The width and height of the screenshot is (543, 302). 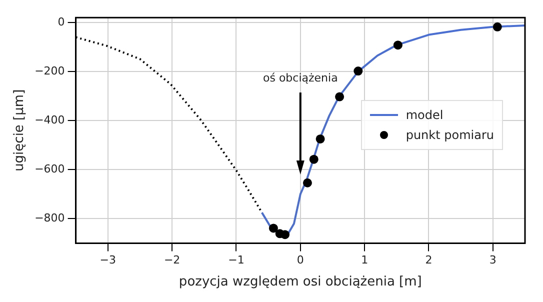 What do you see at coordinates (49, 169) in the screenshot?
I see `y-tick-label: −600` at bounding box center [49, 169].